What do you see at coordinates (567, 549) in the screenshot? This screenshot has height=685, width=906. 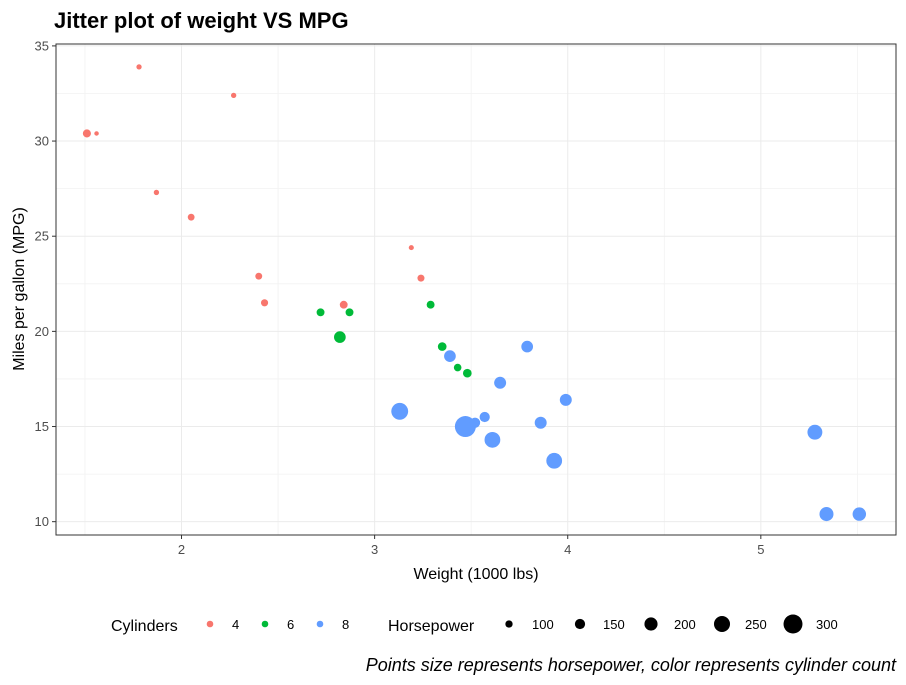 I see `x-tick-label: 4` at bounding box center [567, 549].